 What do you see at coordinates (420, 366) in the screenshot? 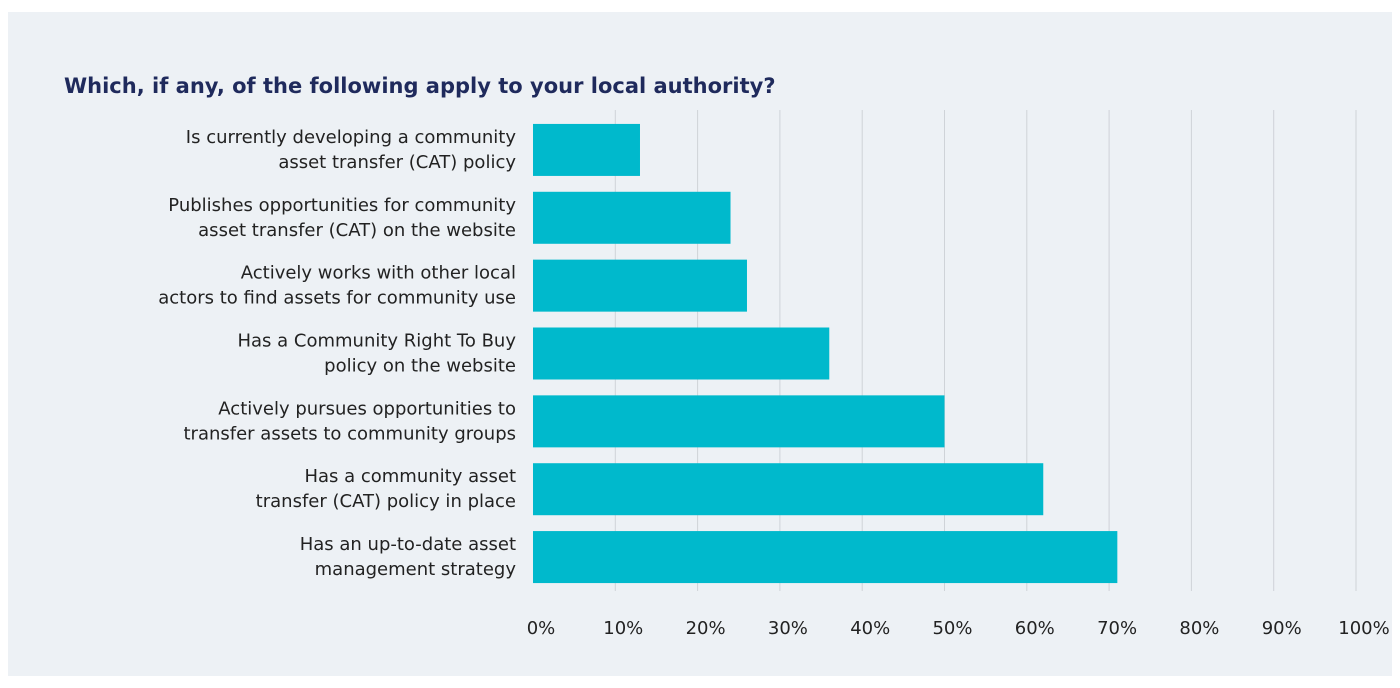
I see `y-tick-label: policy on the website` at bounding box center [420, 366].